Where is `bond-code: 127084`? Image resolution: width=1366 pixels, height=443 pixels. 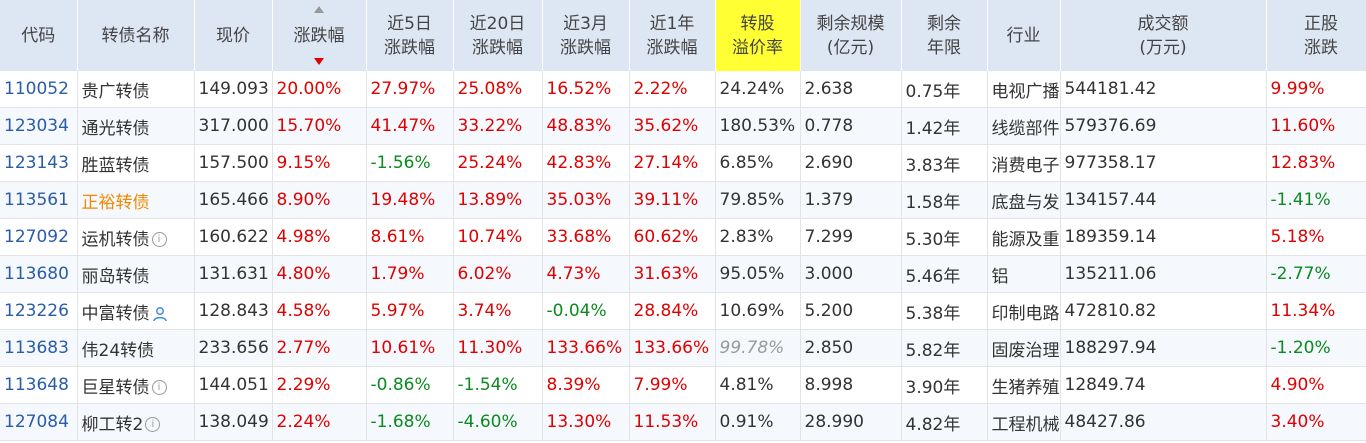
bond-code: 127084 is located at coordinates (39, 422).